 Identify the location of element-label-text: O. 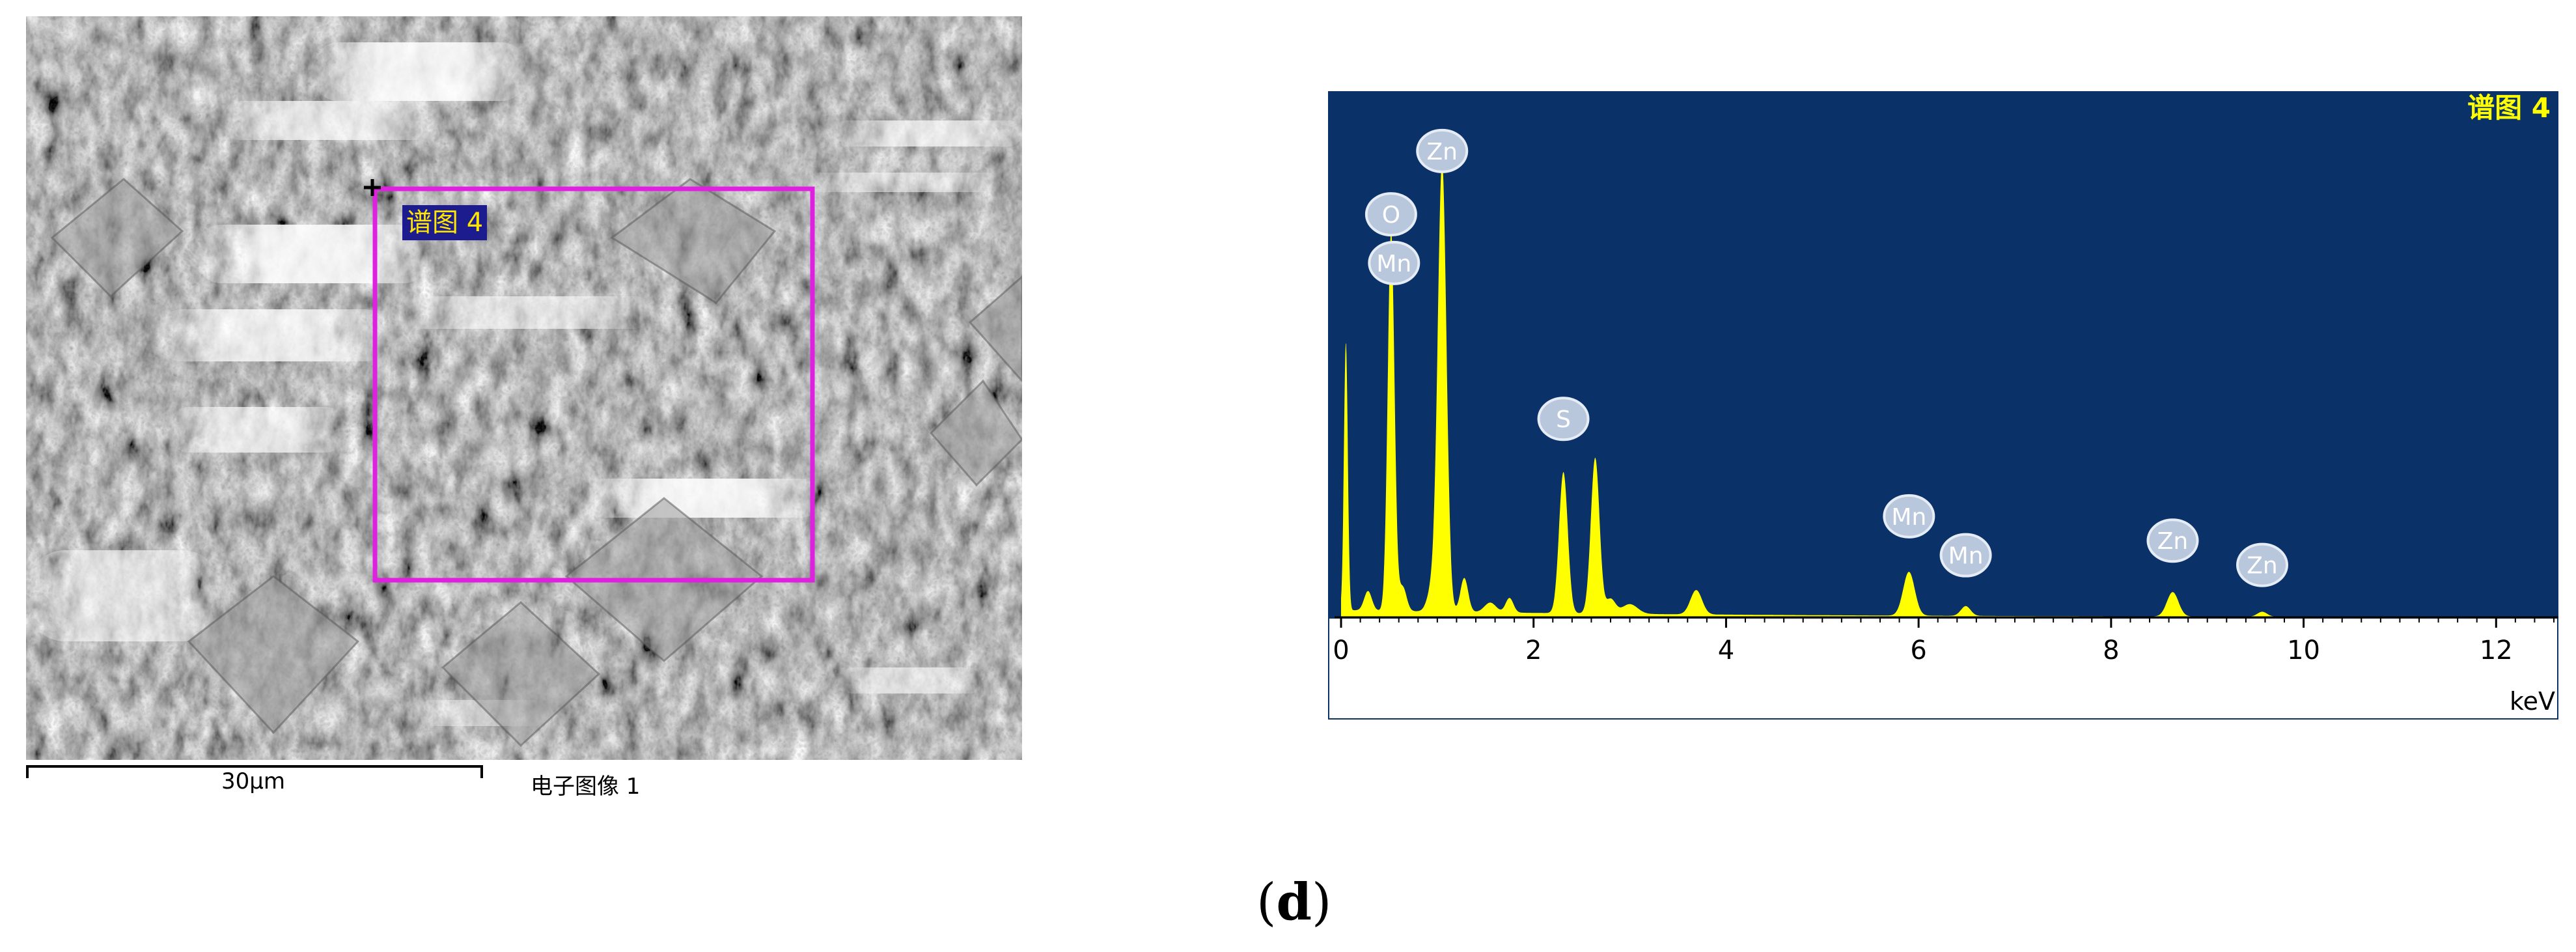
(1391, 216).